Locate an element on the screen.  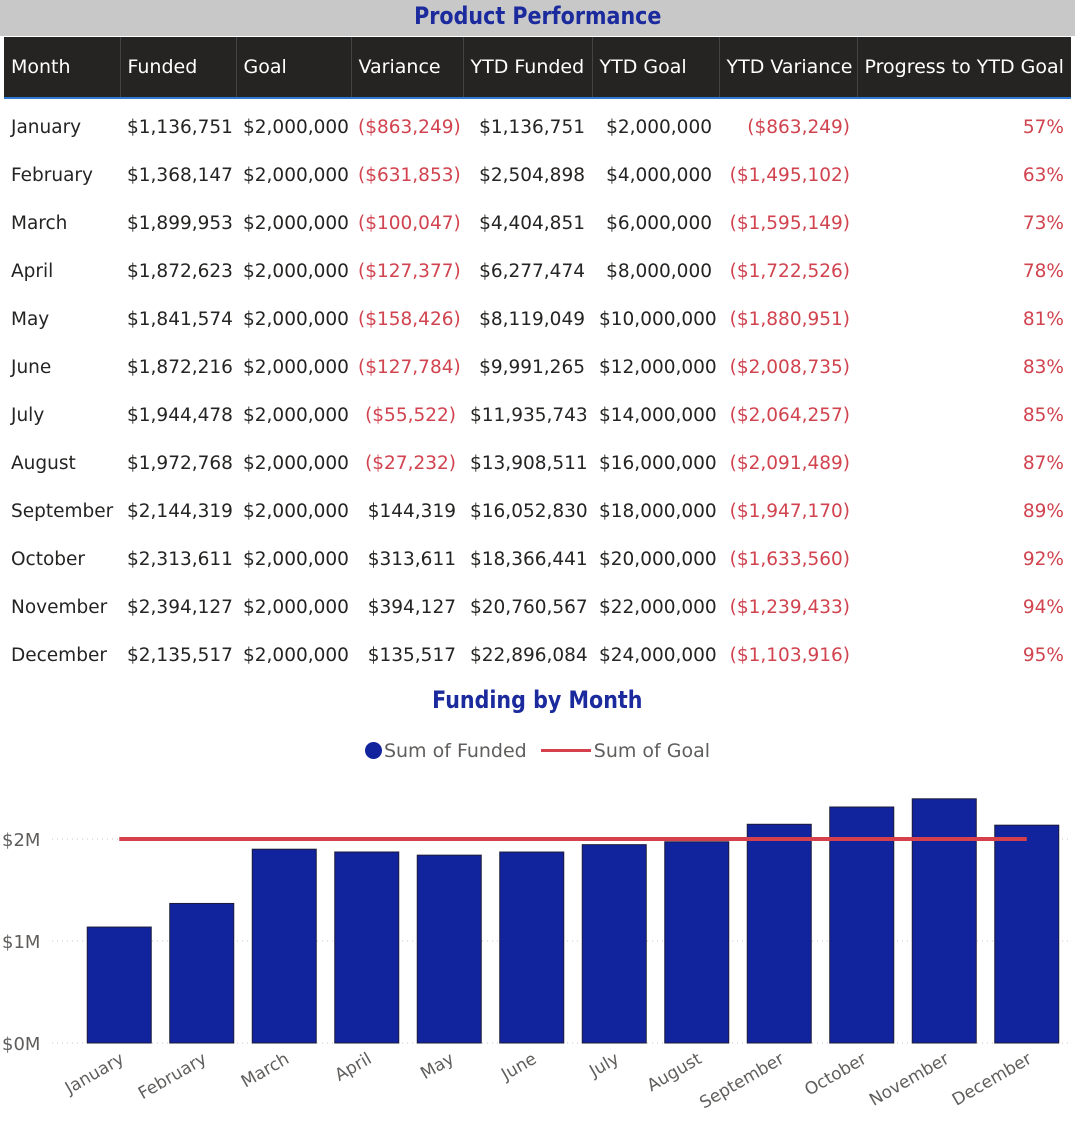
bar-august is located at coordinates (697, 942).